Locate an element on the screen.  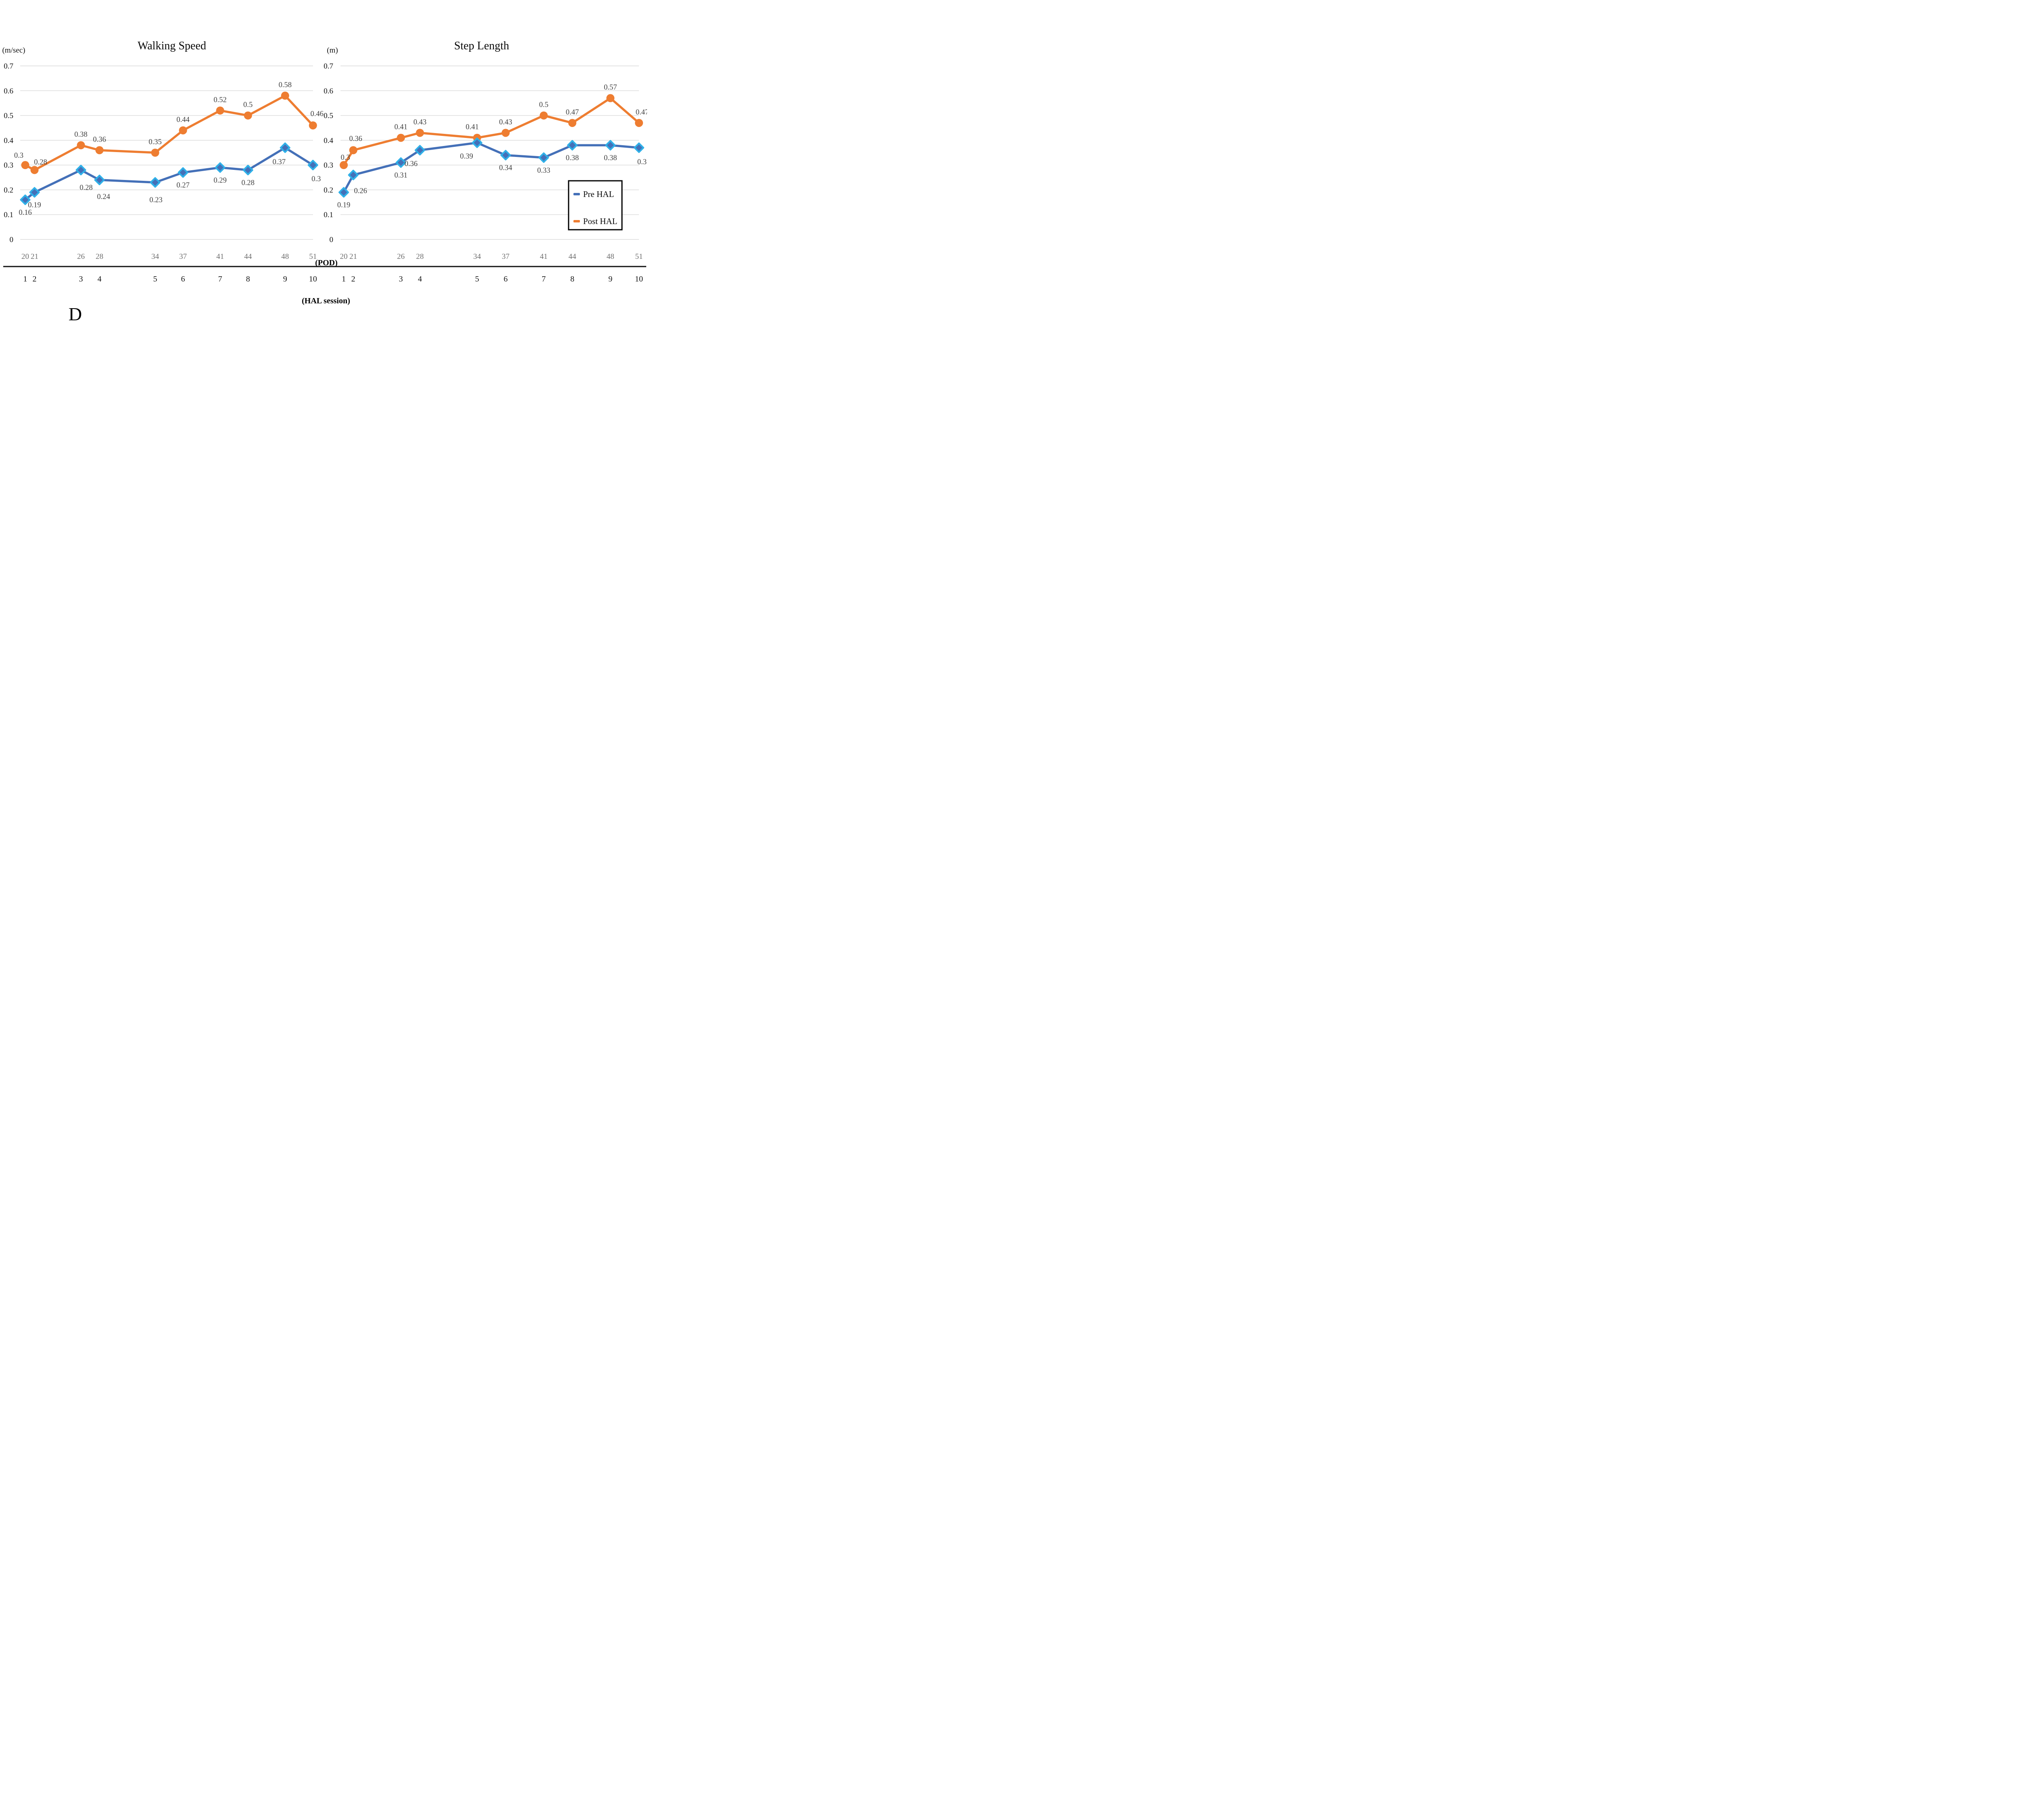
session-tick-label: 5 is located at coordinates (477, 279).